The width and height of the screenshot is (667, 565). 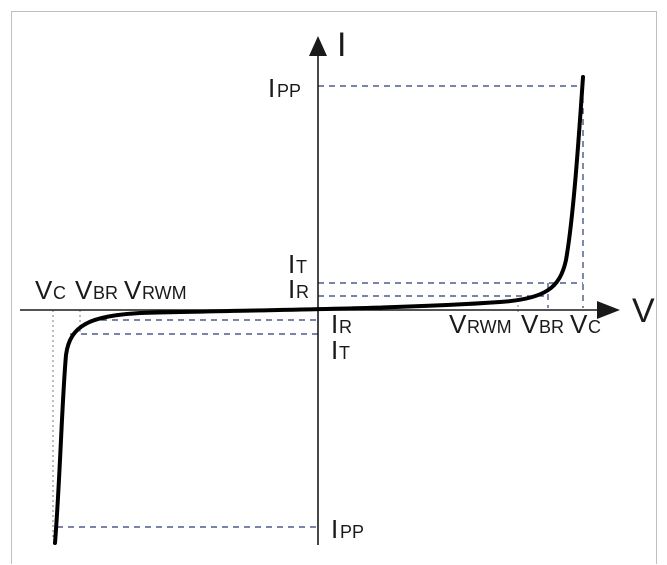 I want to click on ipp-top-main: I, so click(x=271, y=88).